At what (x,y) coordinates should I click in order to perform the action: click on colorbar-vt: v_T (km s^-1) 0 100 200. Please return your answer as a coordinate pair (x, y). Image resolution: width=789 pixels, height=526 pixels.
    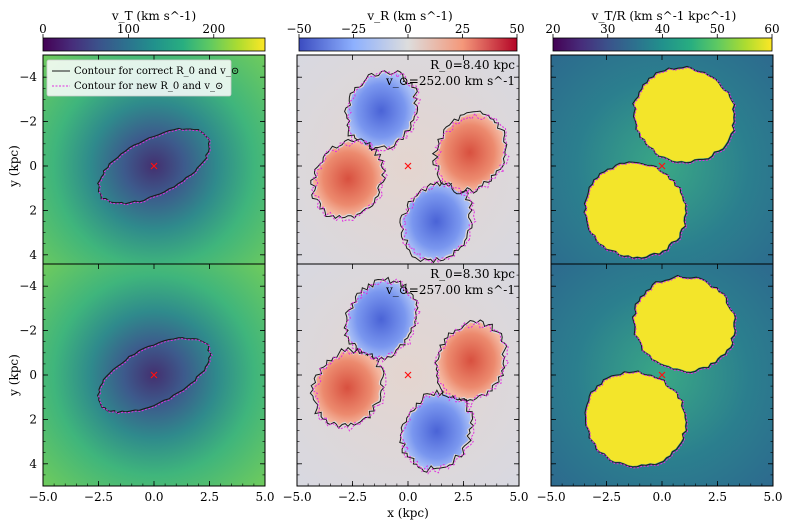
    Looking at the image, I should click on (152, 30).